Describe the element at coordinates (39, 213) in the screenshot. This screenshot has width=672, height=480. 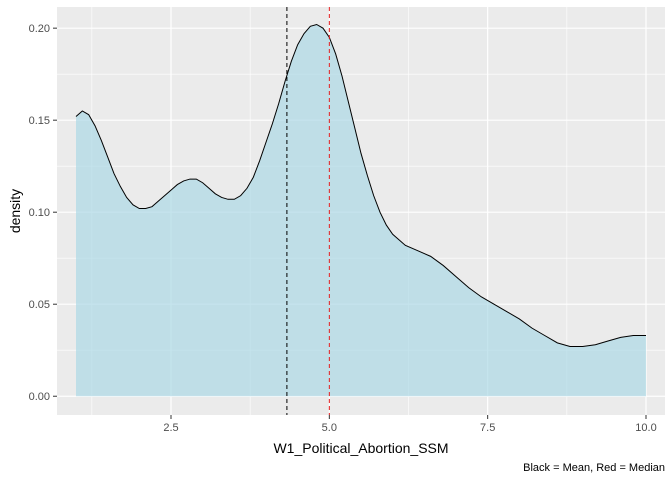
I see `y-tick-label: 0.10` at that location.